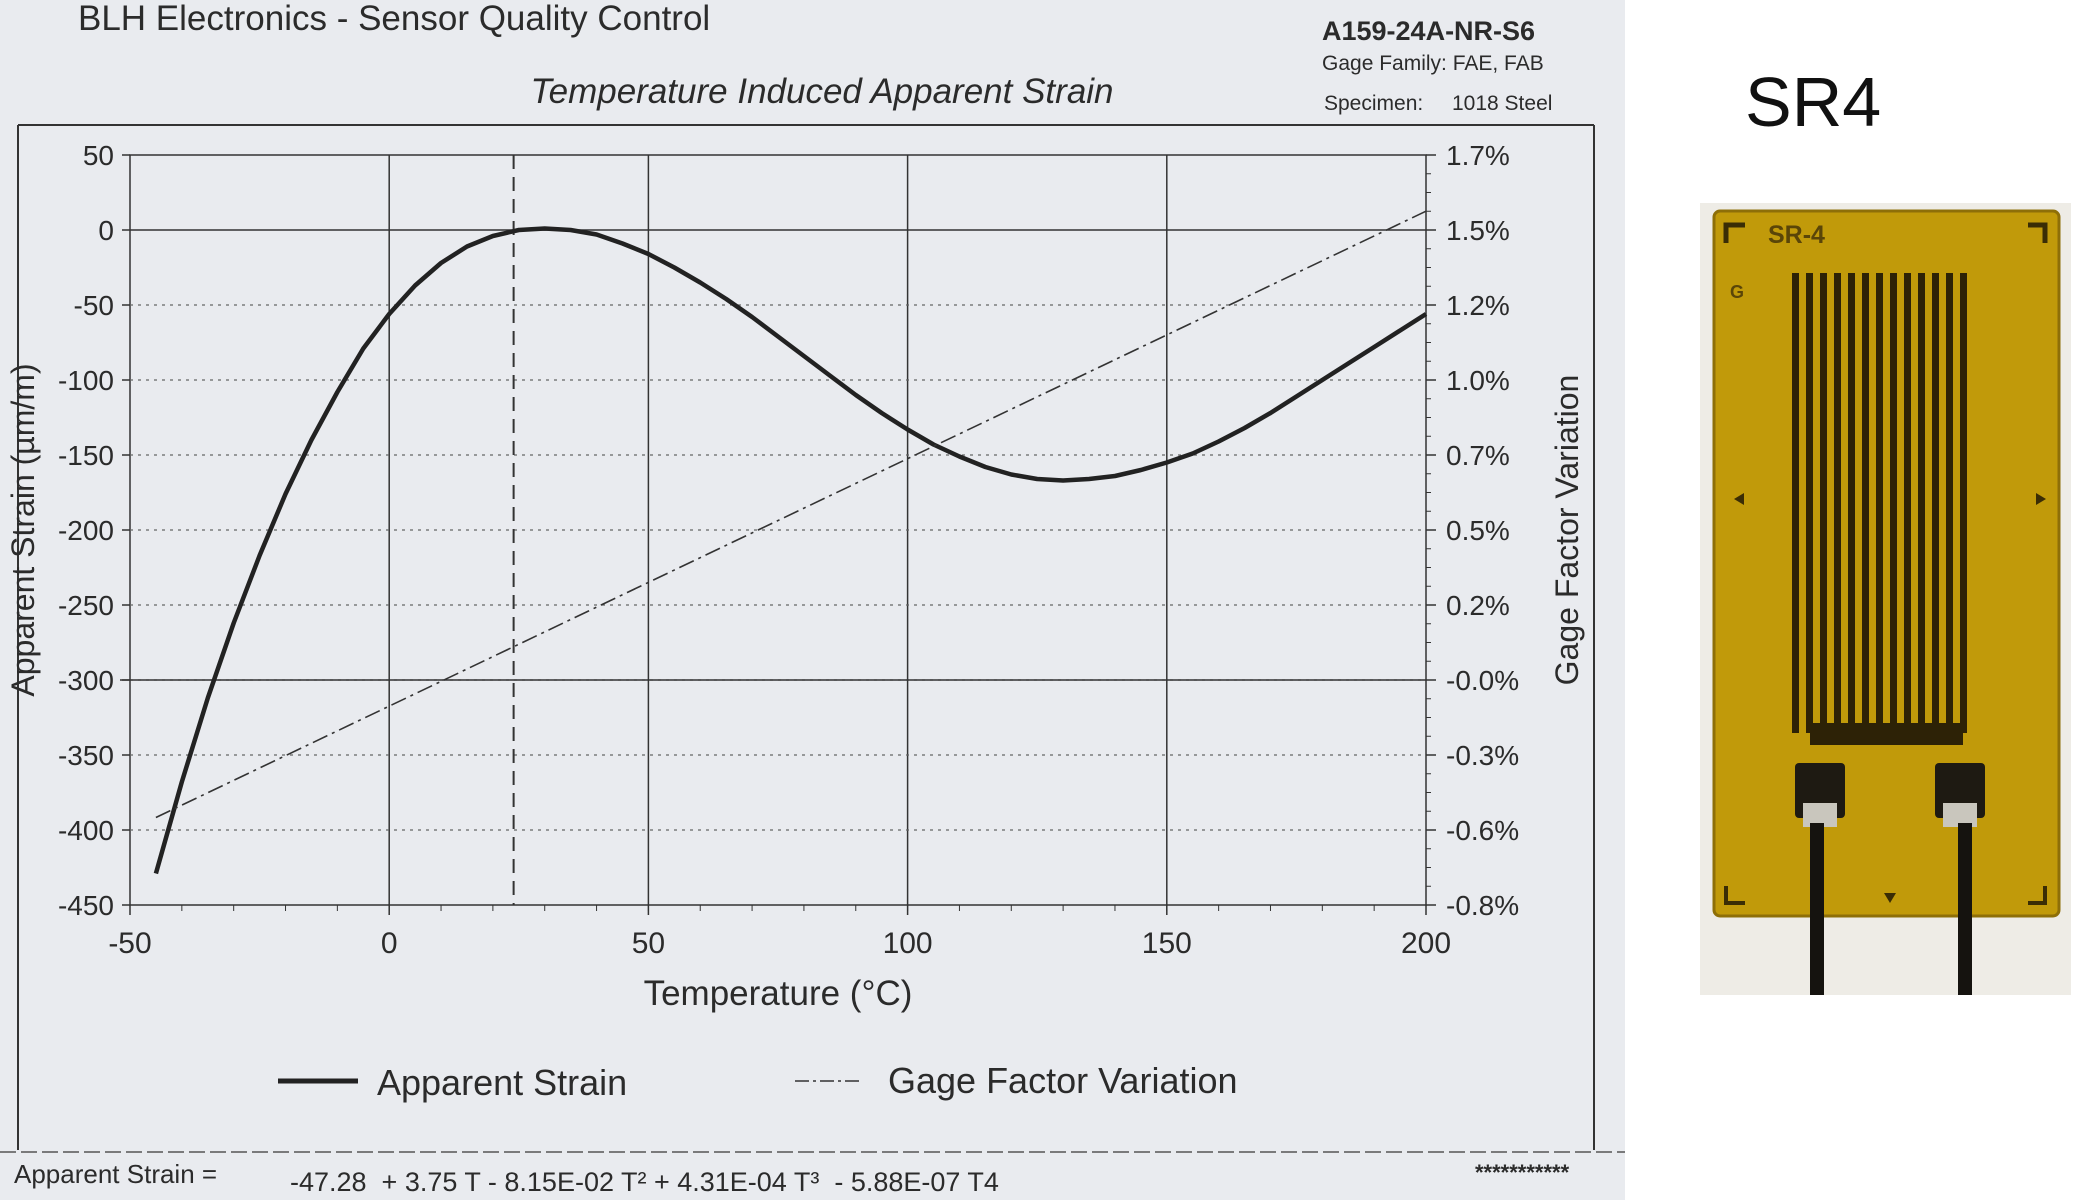 This screenshot has width=2089, height=1200. I want to click on y2-tick-label: -0.8%, so click(1482, 905).